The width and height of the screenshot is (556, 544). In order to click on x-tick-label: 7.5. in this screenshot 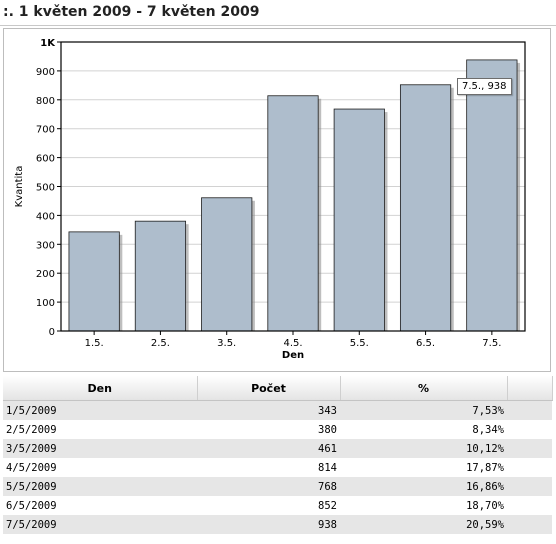, I will do `click(491, 343)`.